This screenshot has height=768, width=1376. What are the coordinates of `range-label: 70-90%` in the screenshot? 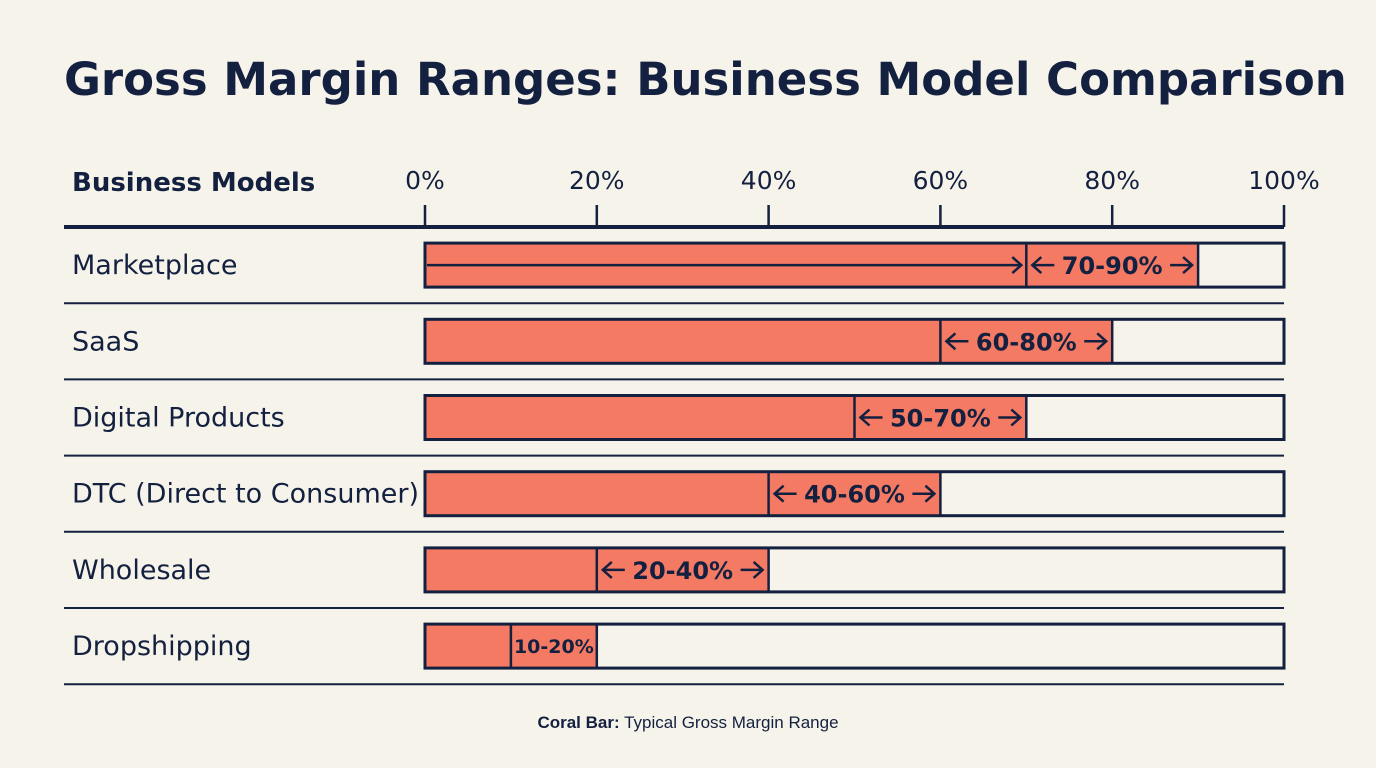 It's located at (1112, 266).